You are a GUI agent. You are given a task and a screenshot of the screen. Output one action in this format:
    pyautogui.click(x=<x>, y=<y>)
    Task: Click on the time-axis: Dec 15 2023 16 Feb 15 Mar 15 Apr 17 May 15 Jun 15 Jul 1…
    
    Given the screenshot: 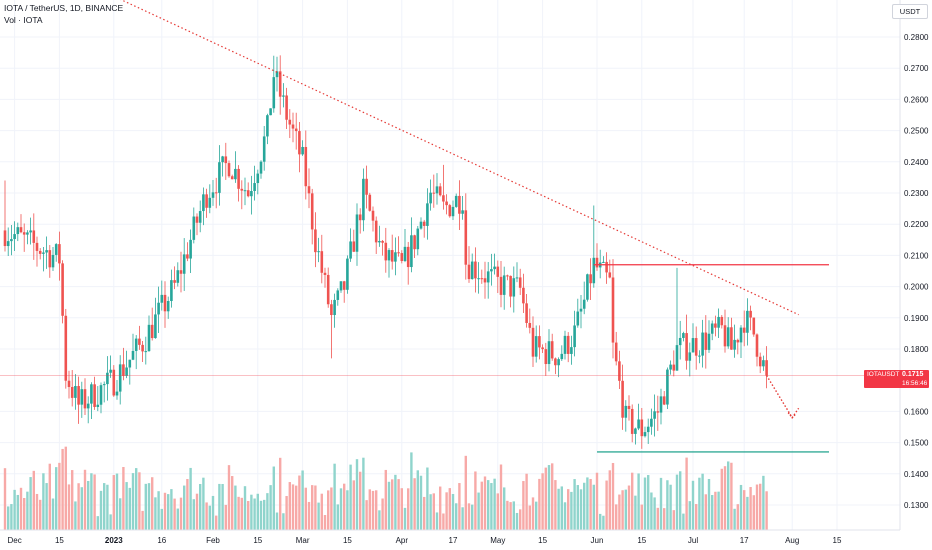 What is the action you would take?
    pyautogui.click(x=424, y=540)
    